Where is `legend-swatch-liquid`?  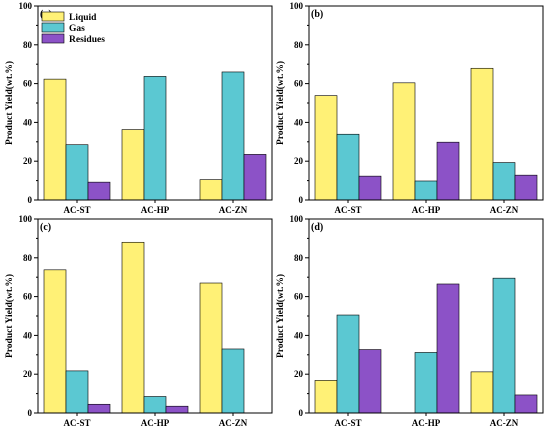
legend-swatch-liquid is located at coordinates (53, 16).